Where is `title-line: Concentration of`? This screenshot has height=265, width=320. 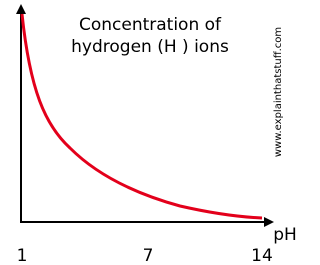
title-line: Concentration of is located at coordinates (150, 25).